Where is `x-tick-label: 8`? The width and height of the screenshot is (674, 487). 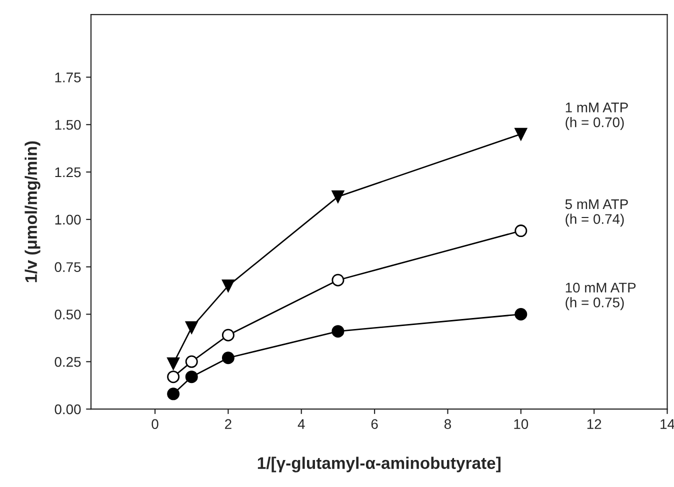 x-tick-label: 8 is located at coordinates (447, 424).